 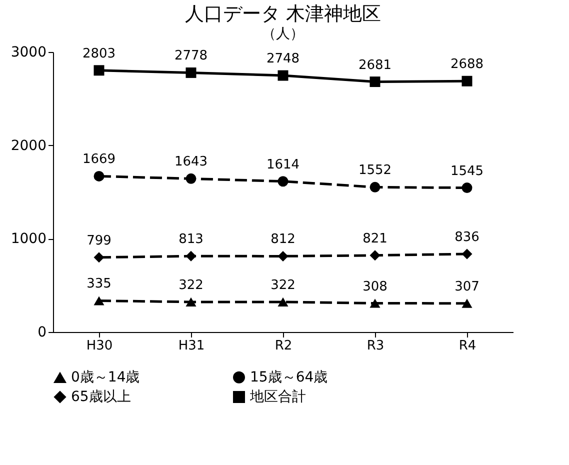 I want to click on legend-label: 65歳以上, so click(x=101, y=397).